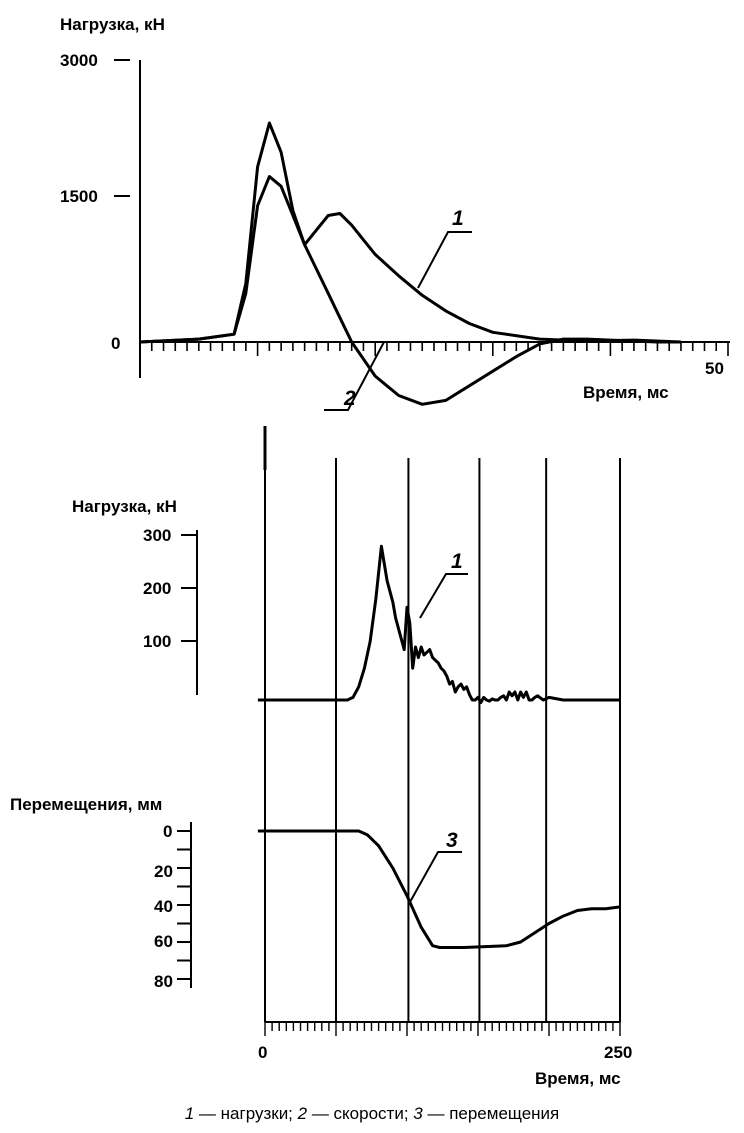 The width and height of the screenshot is (744, 1133). Describe the element at coordinates (115, 343) in the screenshot. I see `top-y-tick-label-0: 0` at that location.